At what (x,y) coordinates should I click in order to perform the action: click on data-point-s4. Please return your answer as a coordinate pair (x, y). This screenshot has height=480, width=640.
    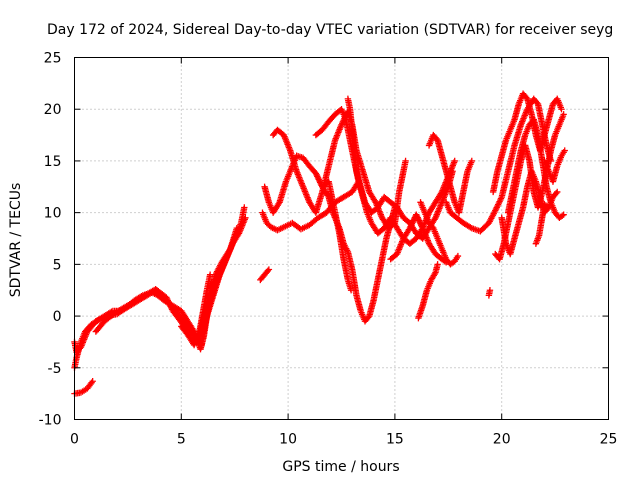
    Looking at the image, I should click on (92, 381).